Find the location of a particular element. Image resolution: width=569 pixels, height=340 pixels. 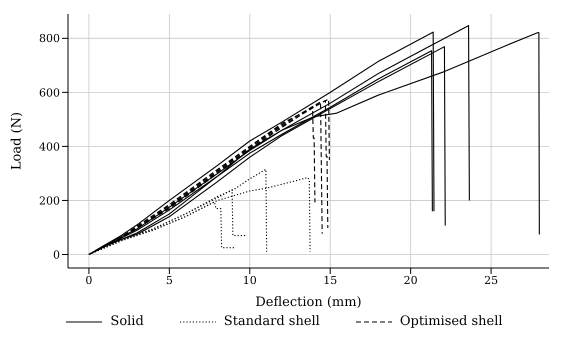

y-tick-label: 200 is located at coordinates (49, 201).